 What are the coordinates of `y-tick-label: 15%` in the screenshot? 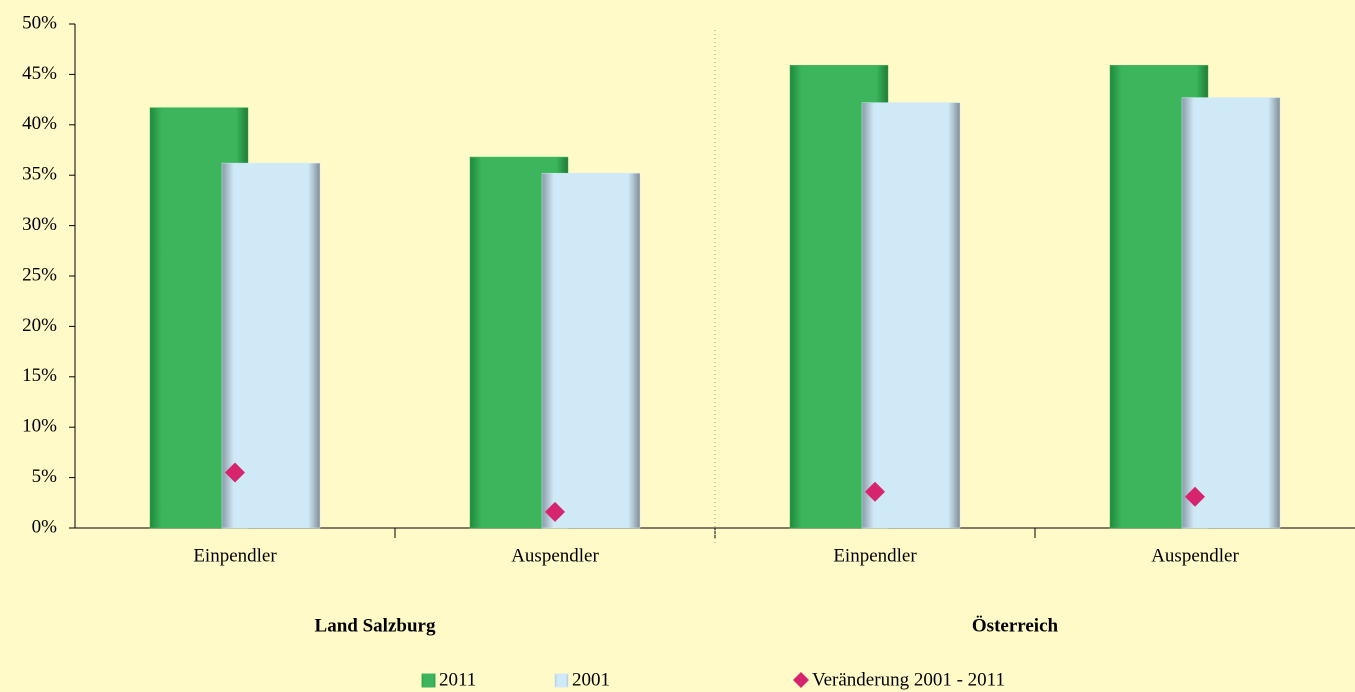 It's located at (39, 375).